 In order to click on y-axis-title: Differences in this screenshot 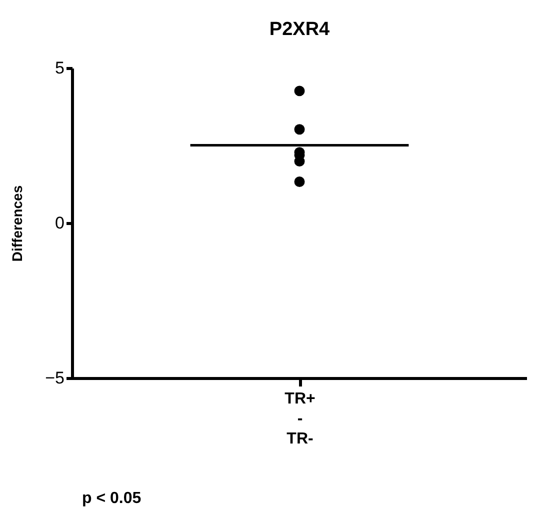, I will do `click(17, 223)`.